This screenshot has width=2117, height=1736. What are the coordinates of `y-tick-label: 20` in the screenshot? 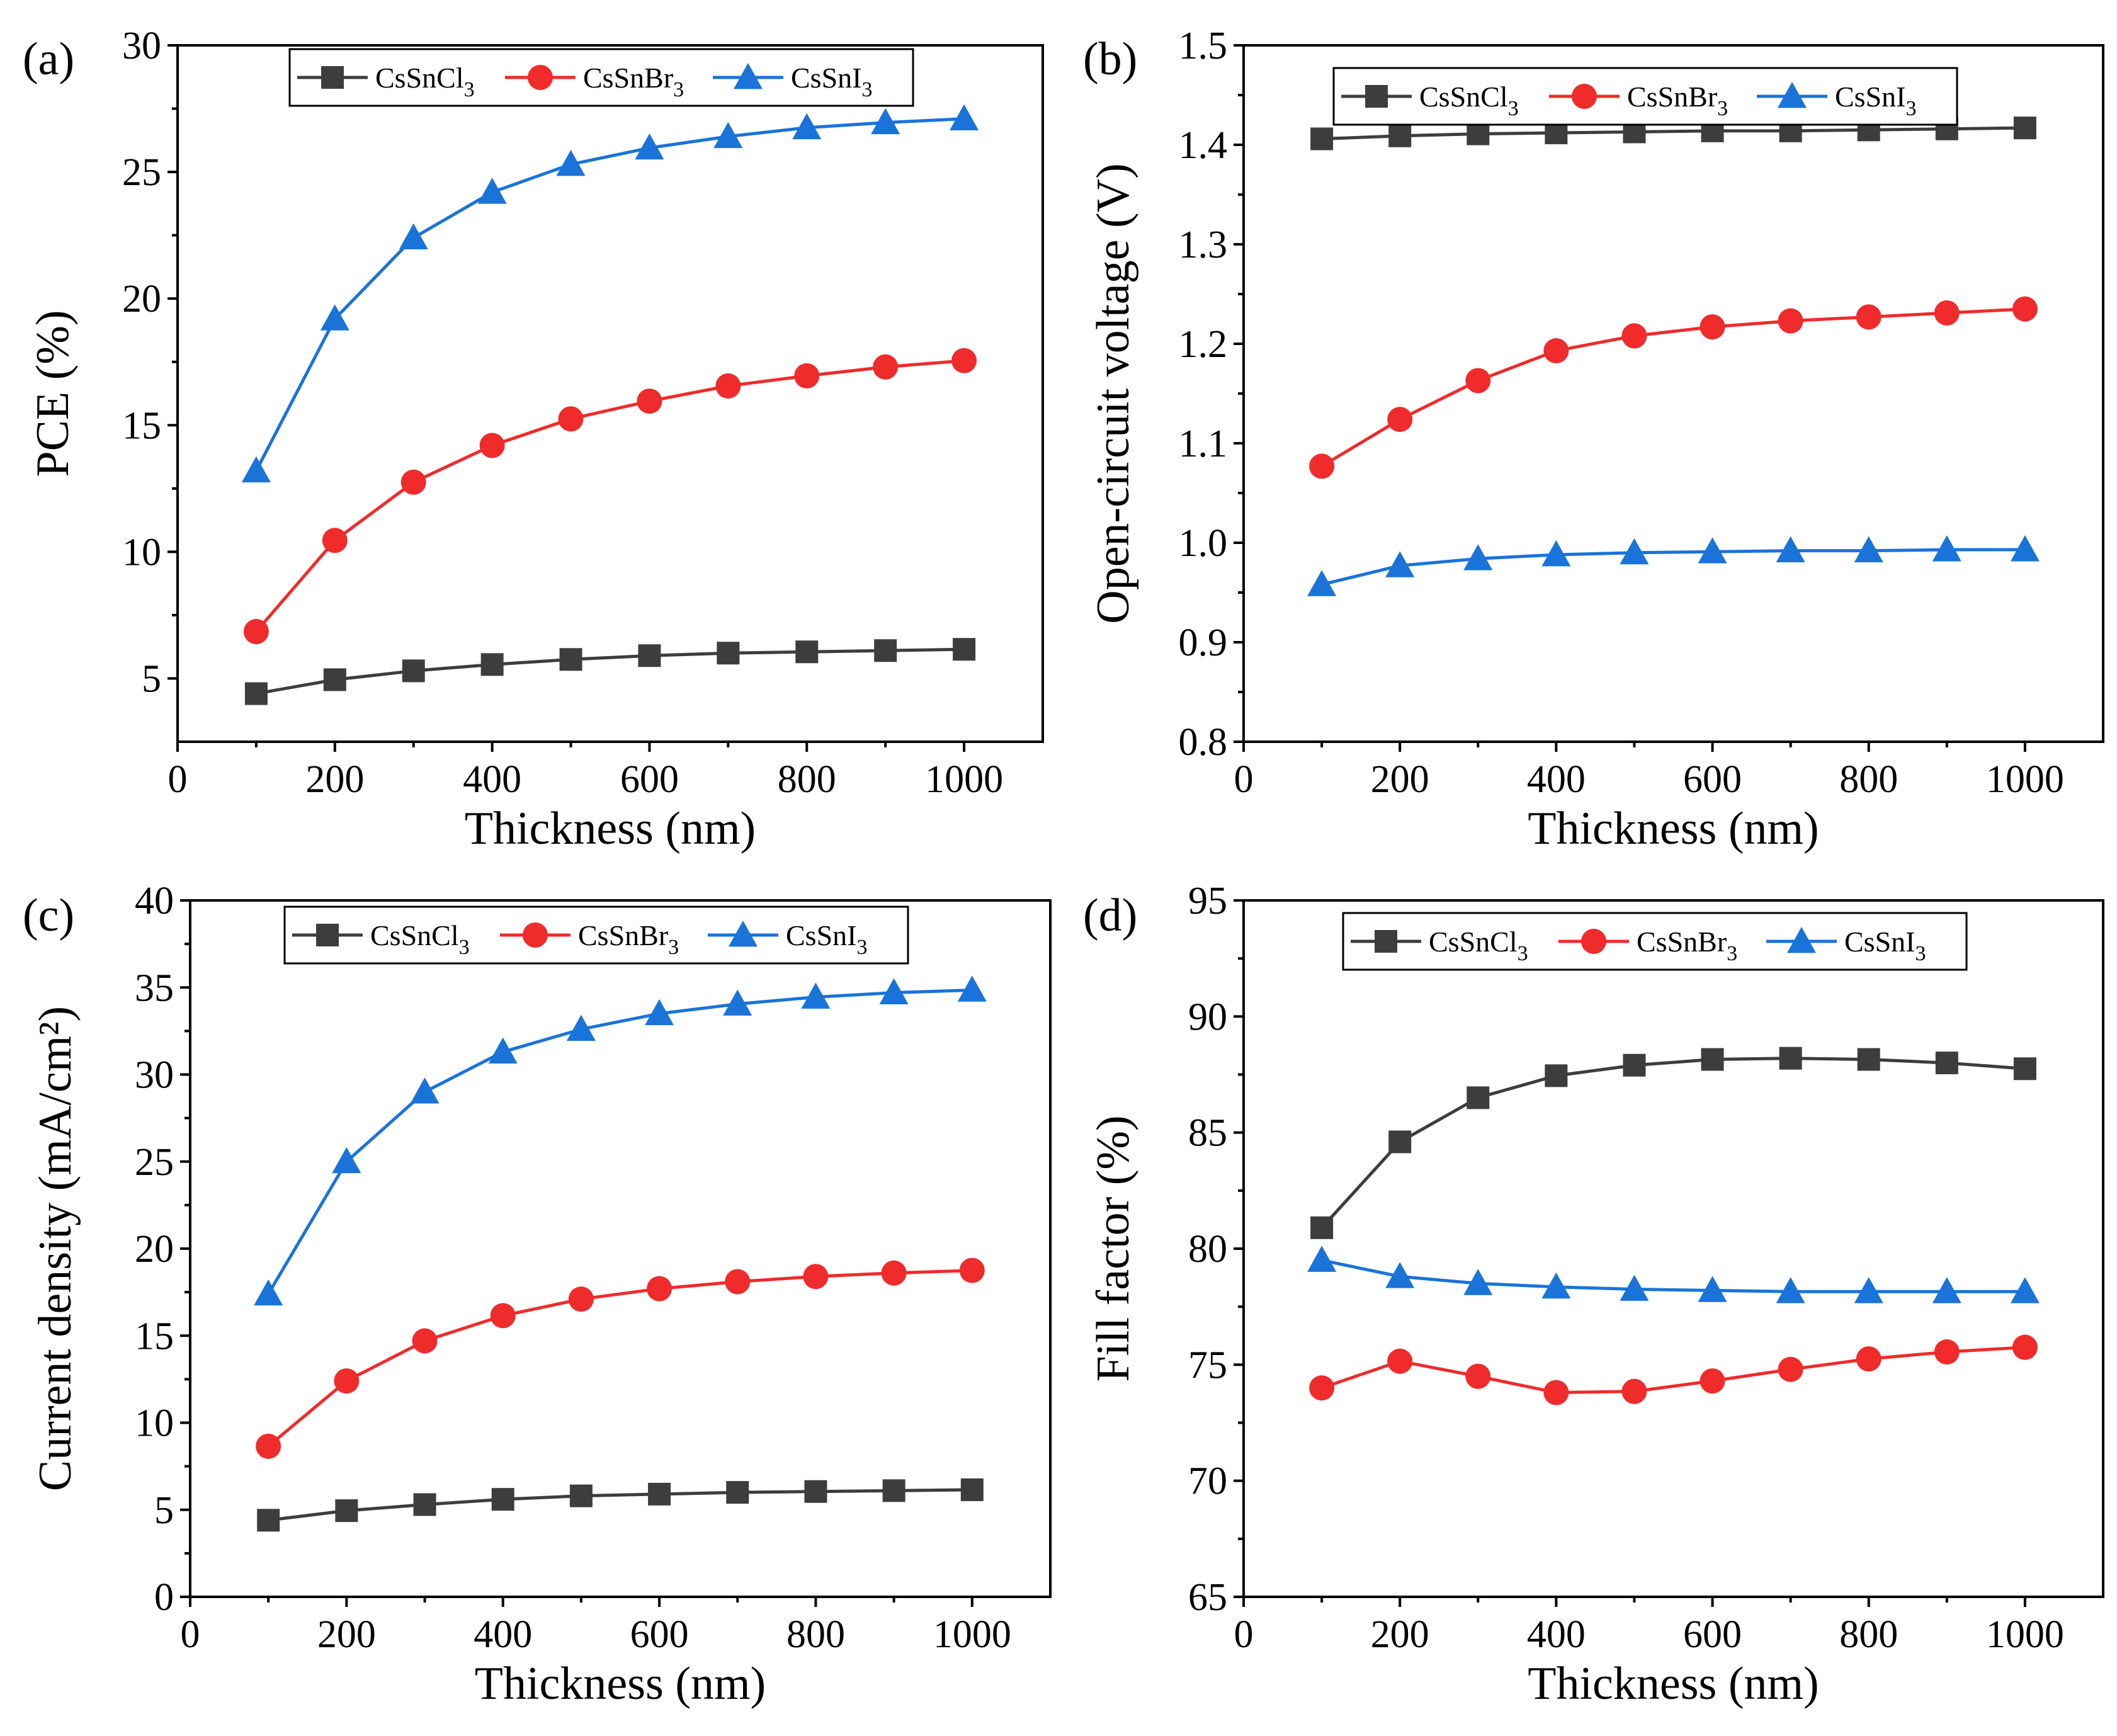 It's located at (141, 299).